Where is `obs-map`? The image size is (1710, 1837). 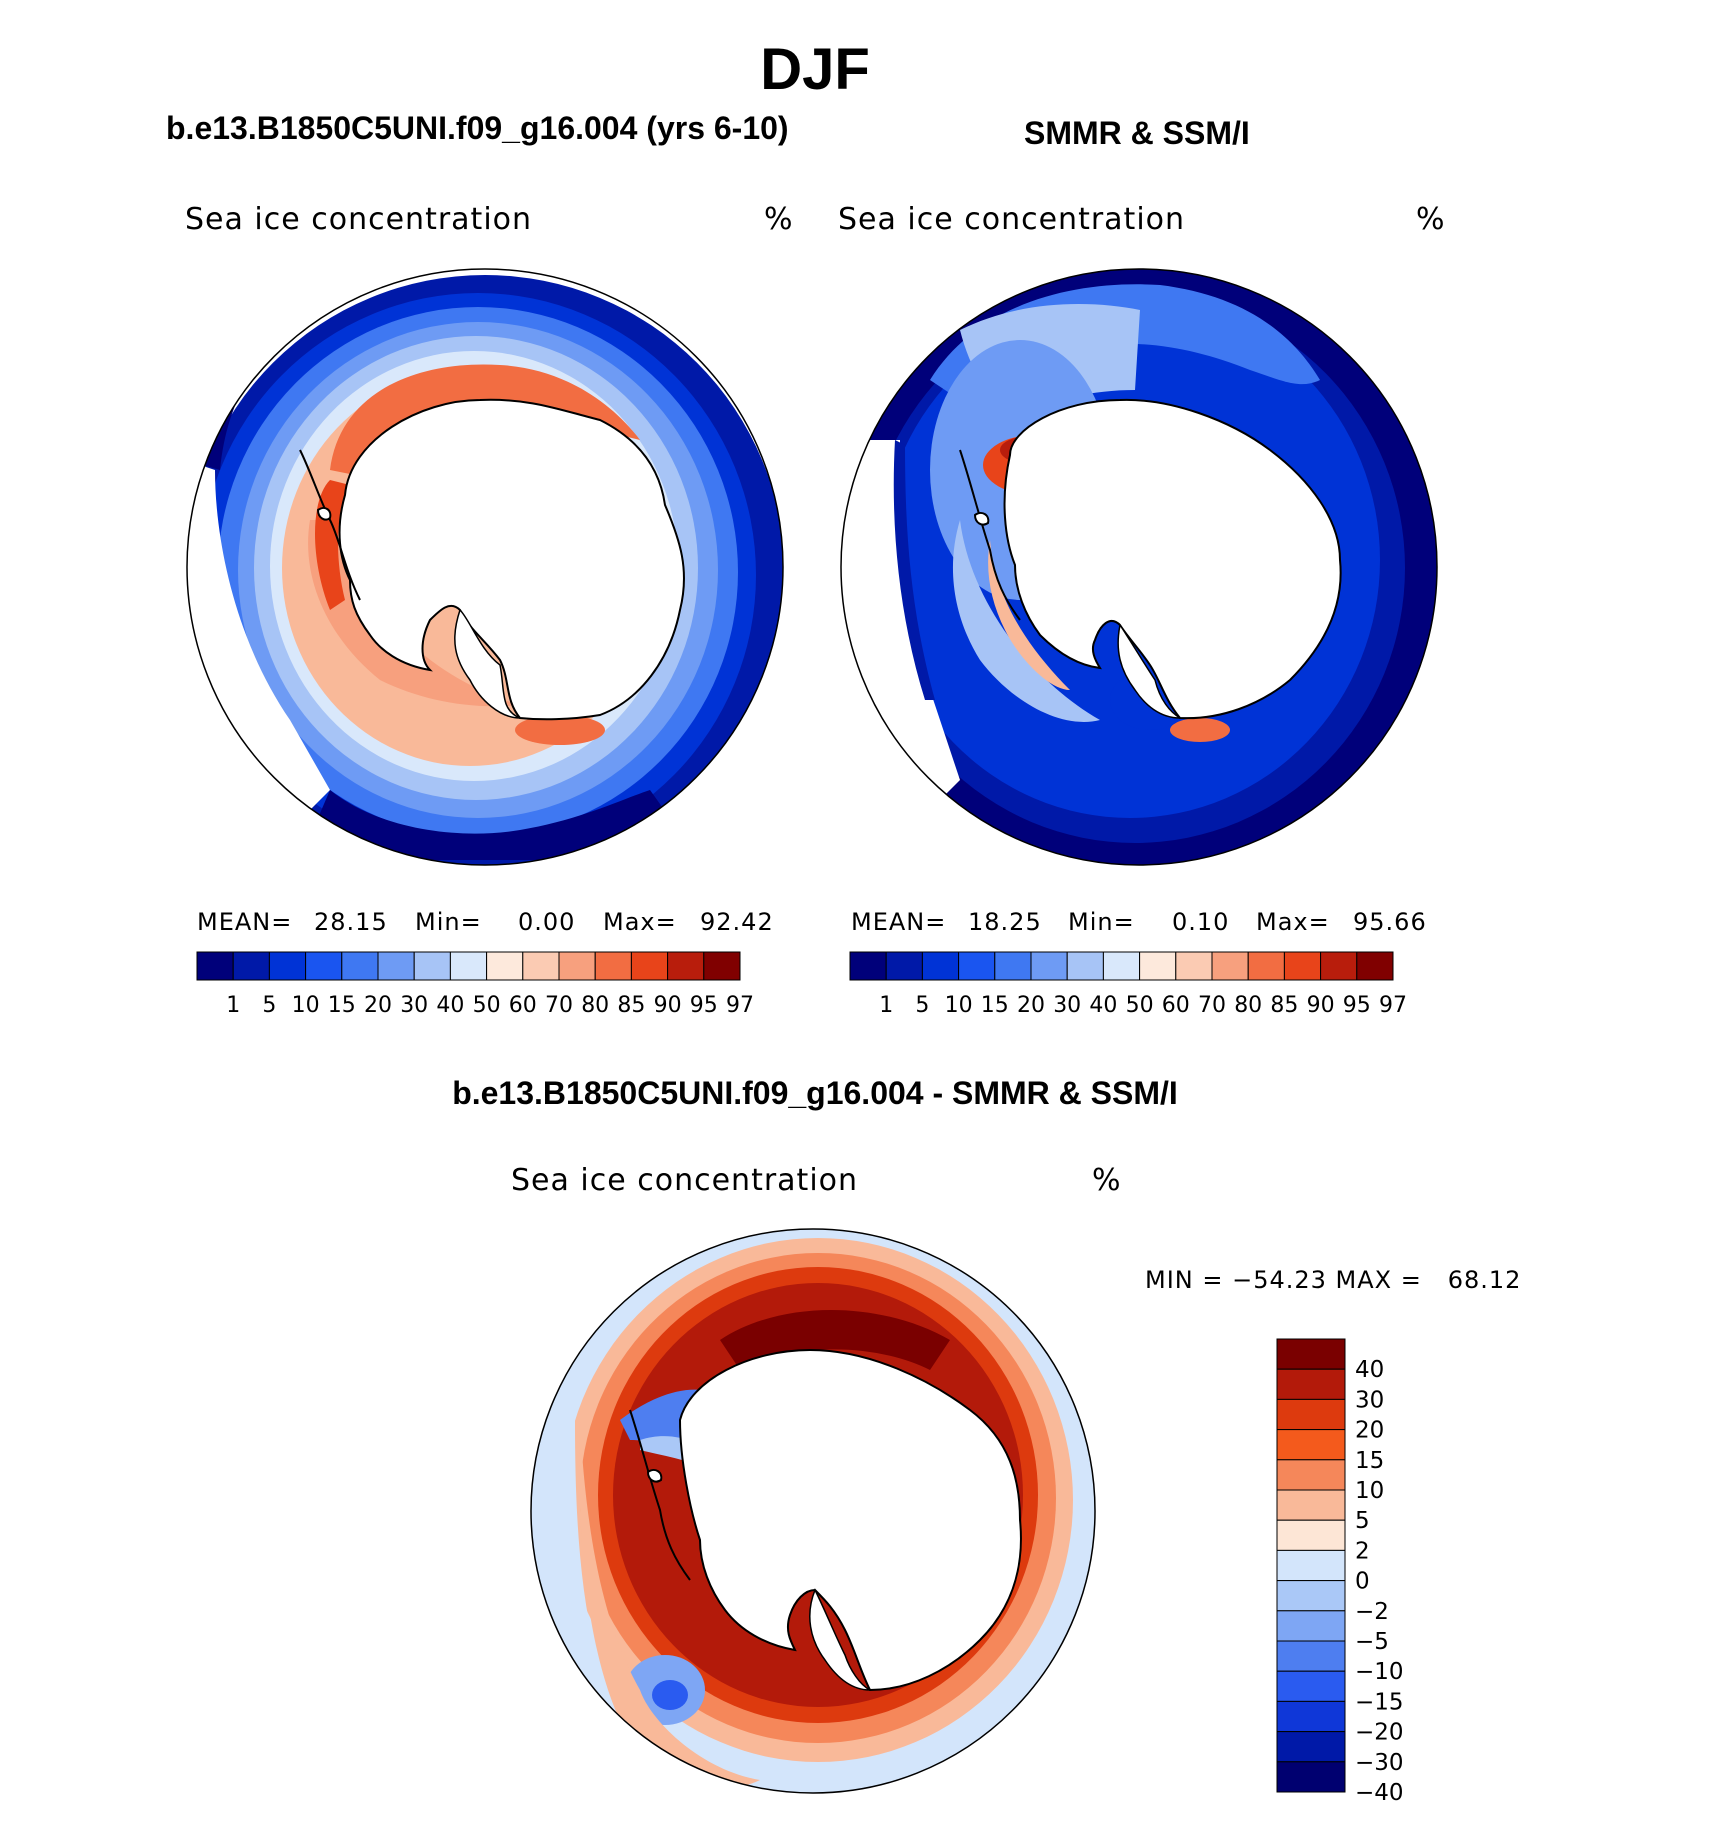
obs-map is located at coordinates (1139, 567).